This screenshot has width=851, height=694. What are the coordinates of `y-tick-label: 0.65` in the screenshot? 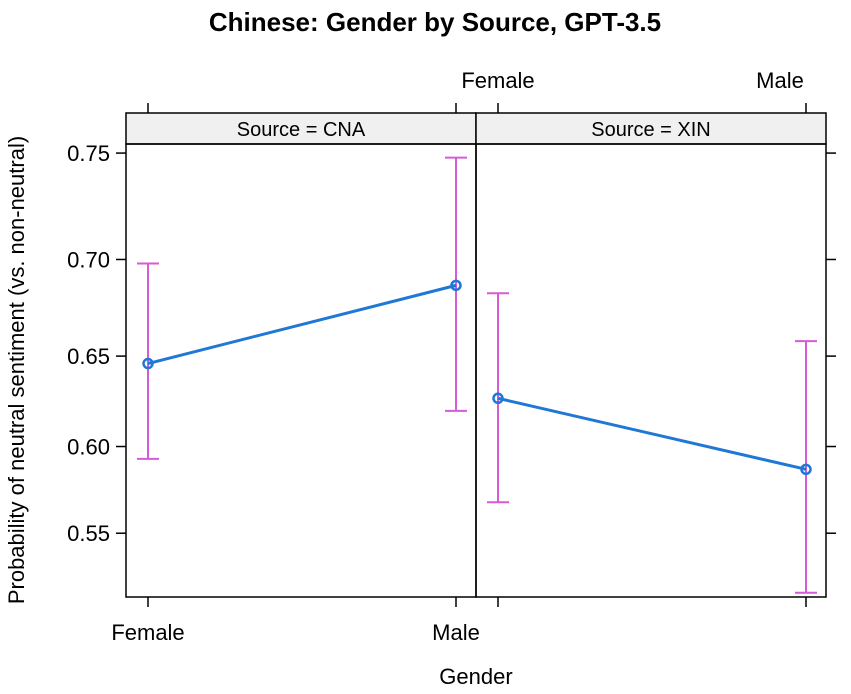 It's located at (88, 356).